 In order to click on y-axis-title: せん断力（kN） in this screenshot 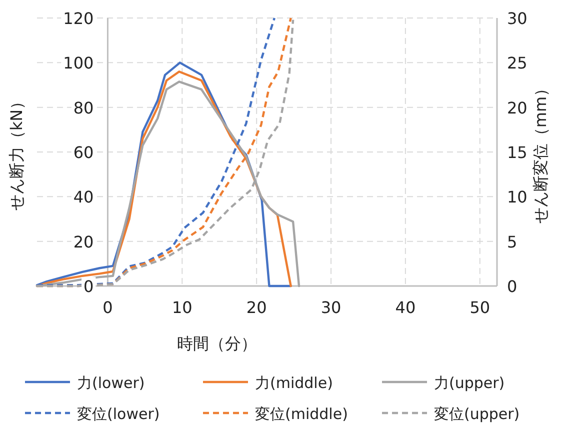, I will do `click(16, 152)`.